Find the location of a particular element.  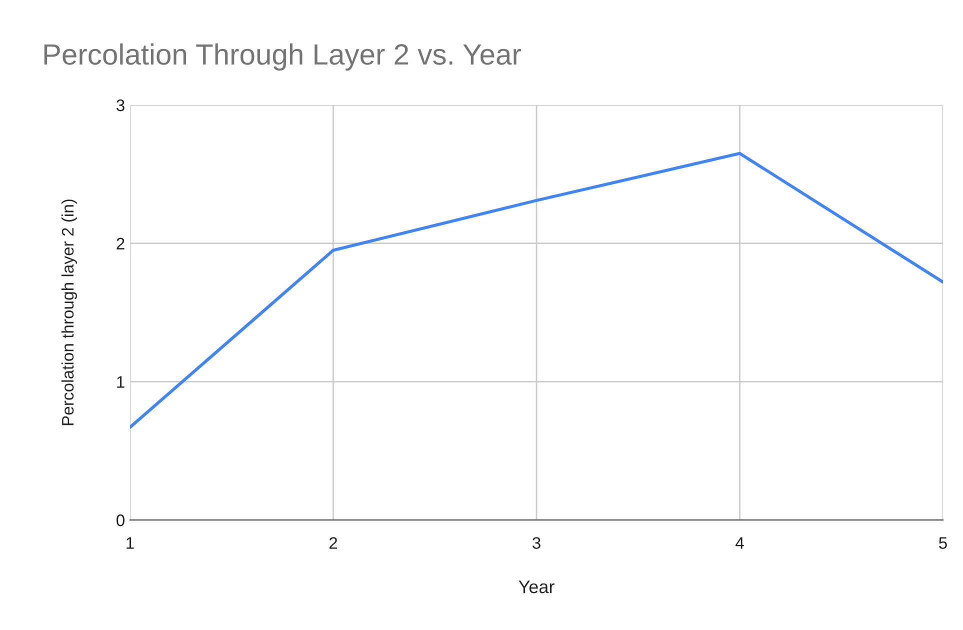

y-axis-title: Percolation through layer 2 (in) is located at coordinates (69, 313).